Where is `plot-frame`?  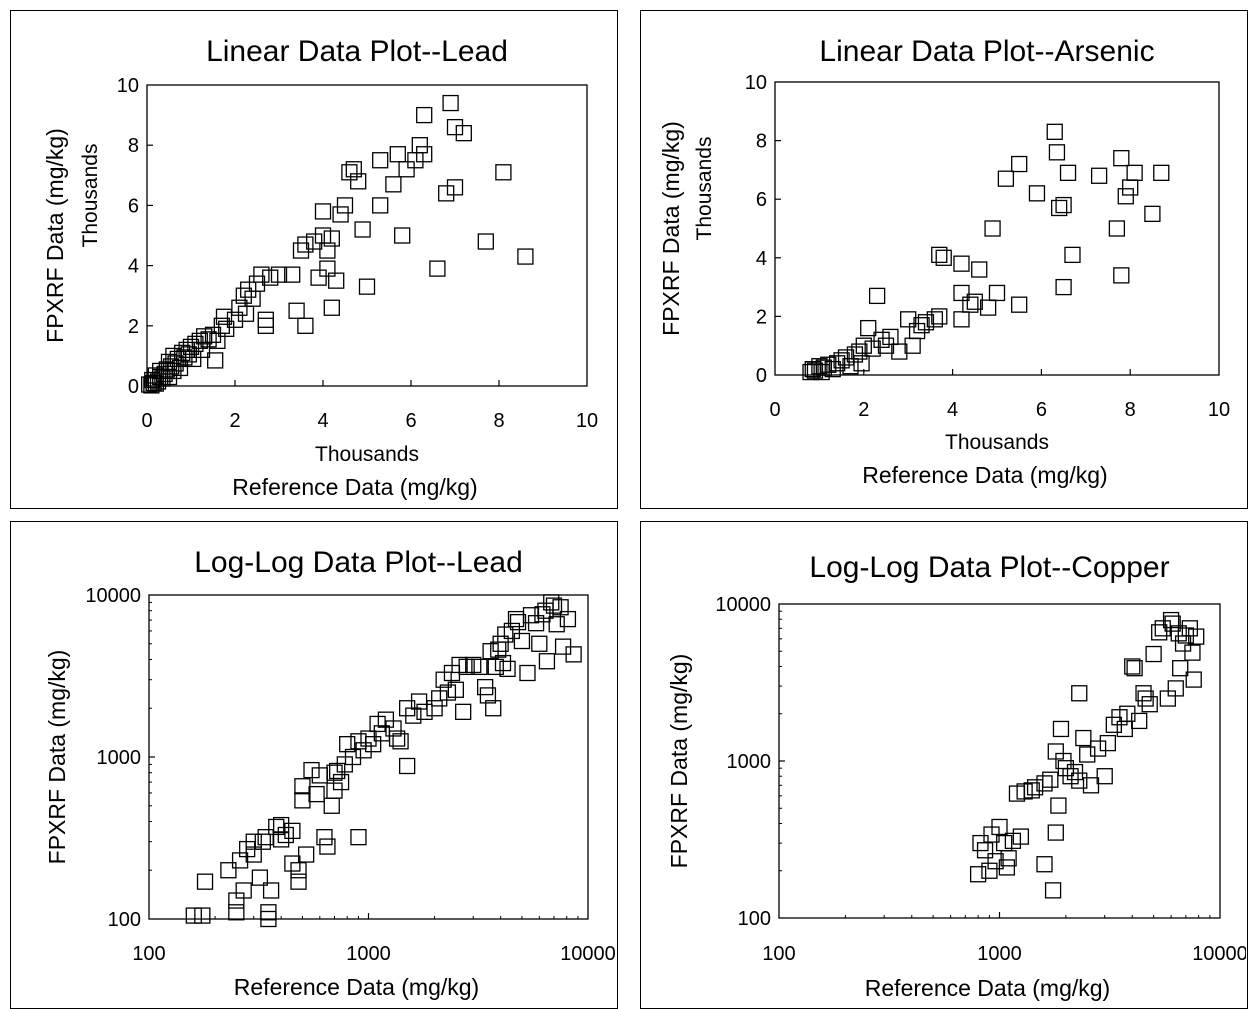 plot-frame is located at coordinates (367, 235).